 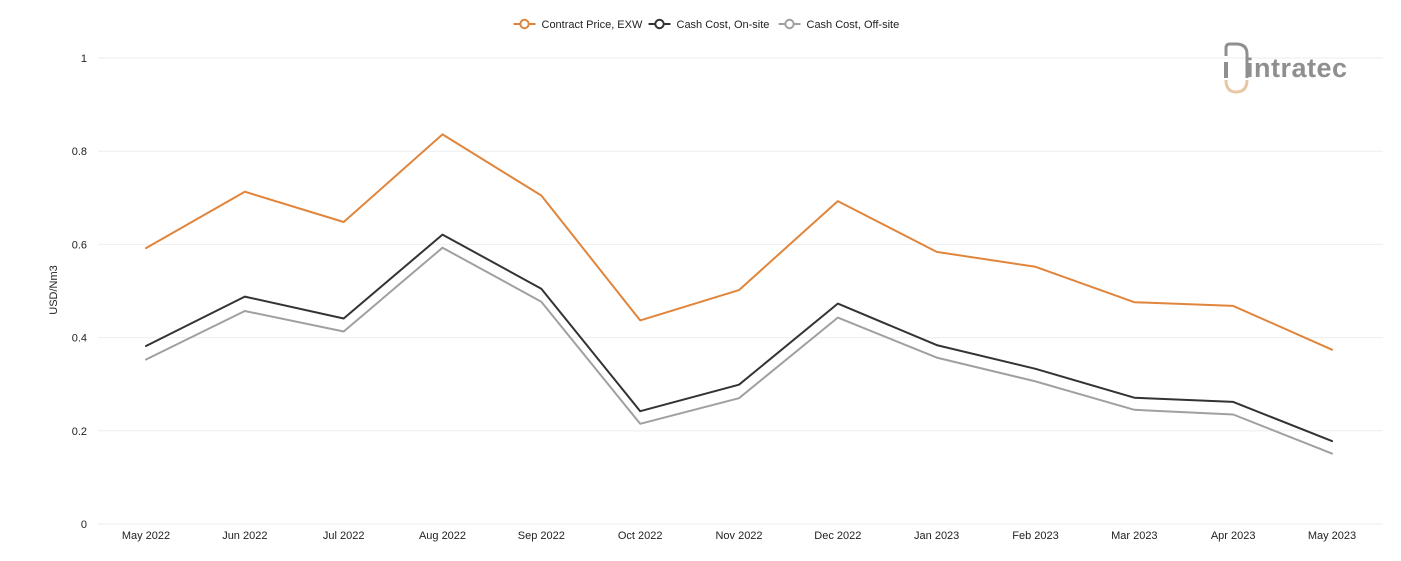 What do you see at coordinates (853, 25) in the screenshot?
I see `legend-label: Cash Cost, Off-site` at bounding box center [853, 25].